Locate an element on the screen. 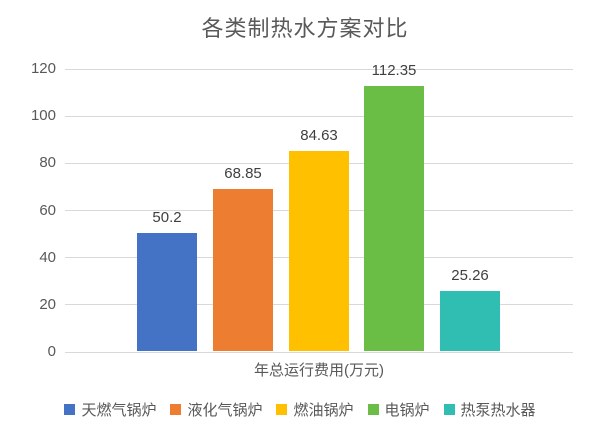  bar-data-label: 84.63 is located at coordinates (319, 136).